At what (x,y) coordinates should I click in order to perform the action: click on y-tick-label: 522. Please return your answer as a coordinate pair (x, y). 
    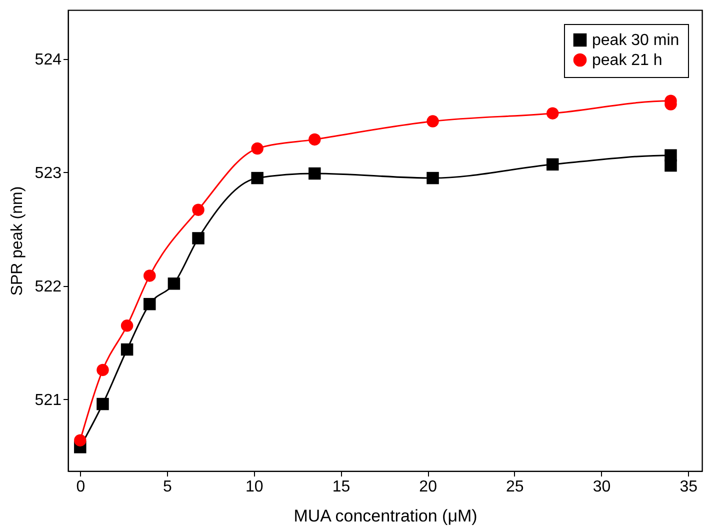
    Looking at the image, I should click on (48, 287).